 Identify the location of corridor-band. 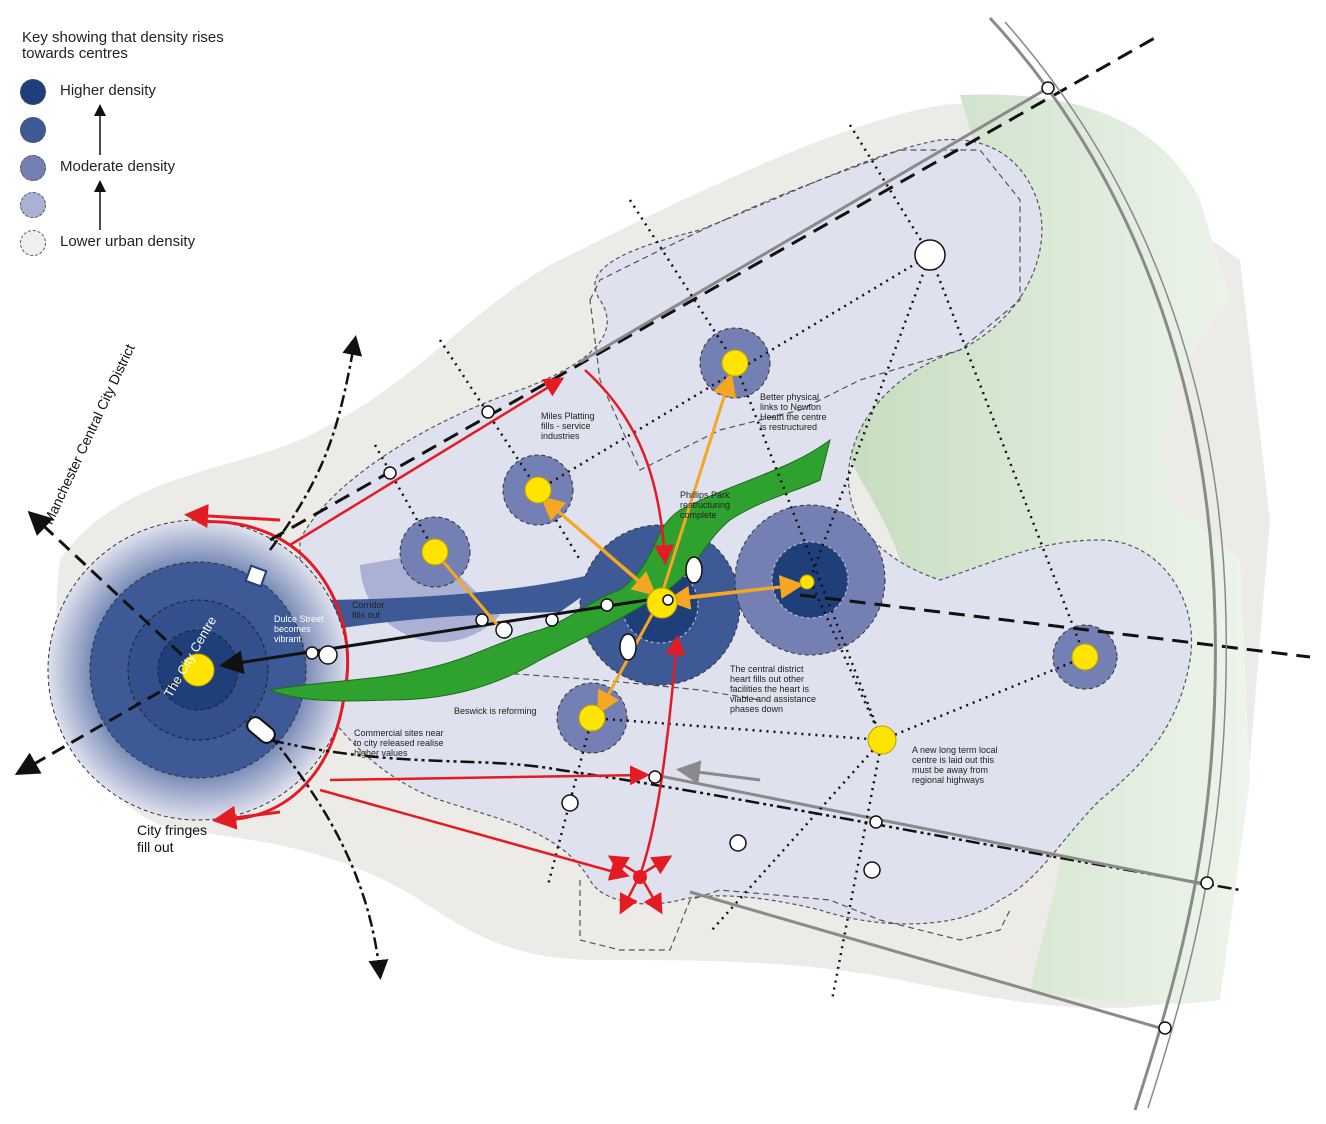
(420, 610).